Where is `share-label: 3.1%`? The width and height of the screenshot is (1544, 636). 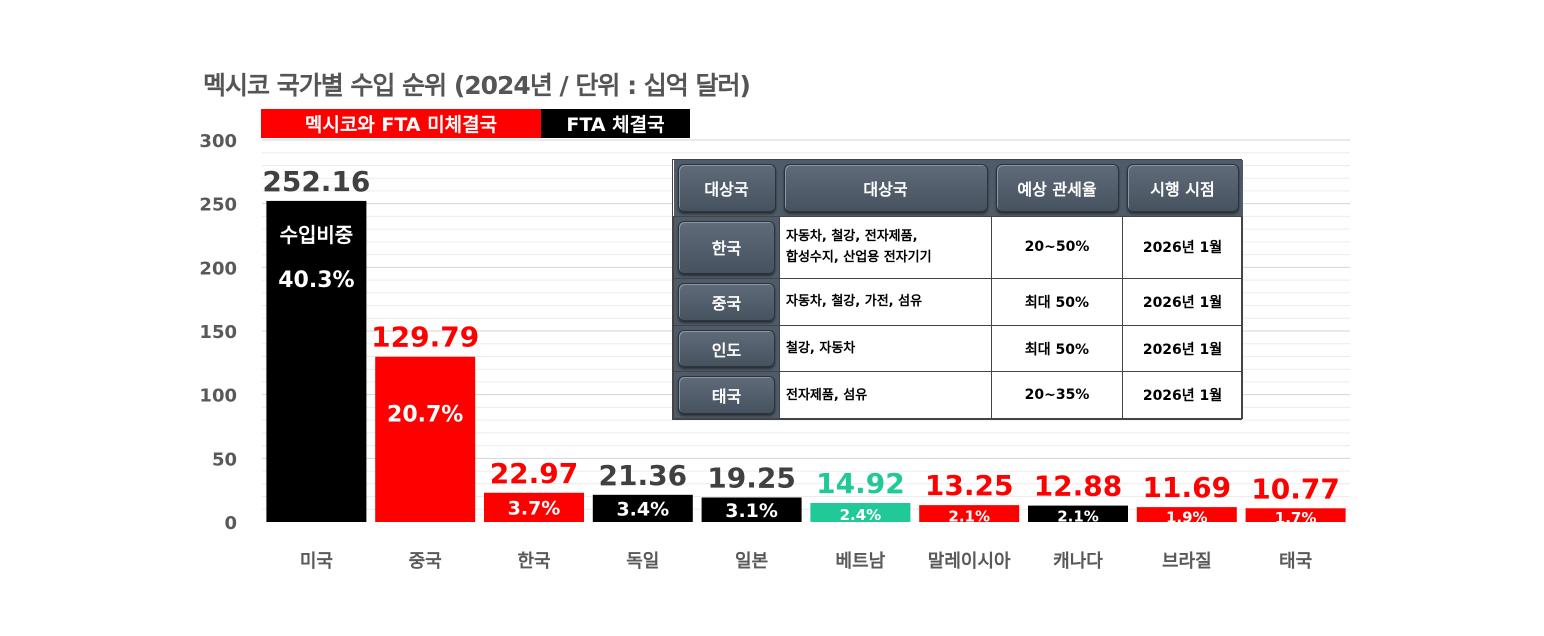
share-label: 3.1% is located at coordinates (751, 511).